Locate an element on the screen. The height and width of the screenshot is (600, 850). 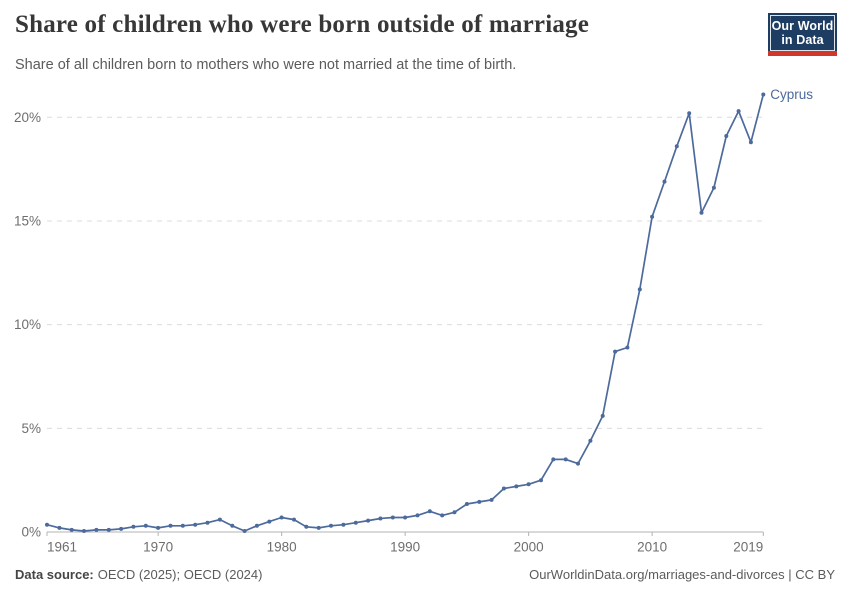
data-point-1966 is located at coordinates (108, 529).